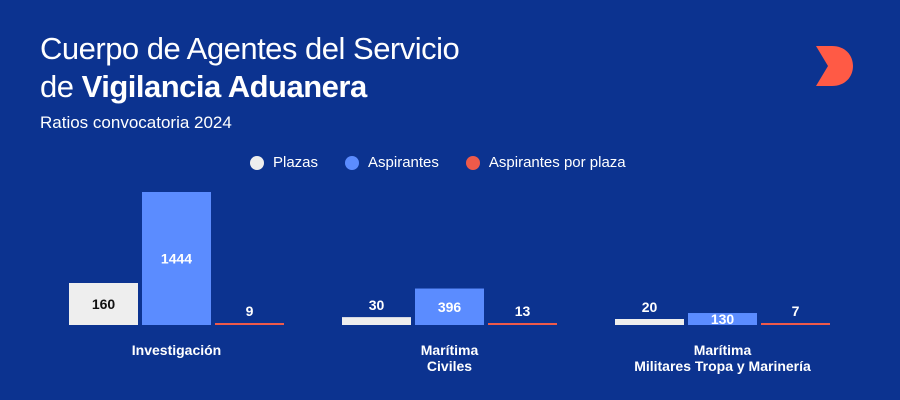 This screenshot has height=400, width=900. What do you see at coordinates (176, 350) in the screenshot?
I see `category-label-0-0: Investigación` at bounding box center [176, 350].